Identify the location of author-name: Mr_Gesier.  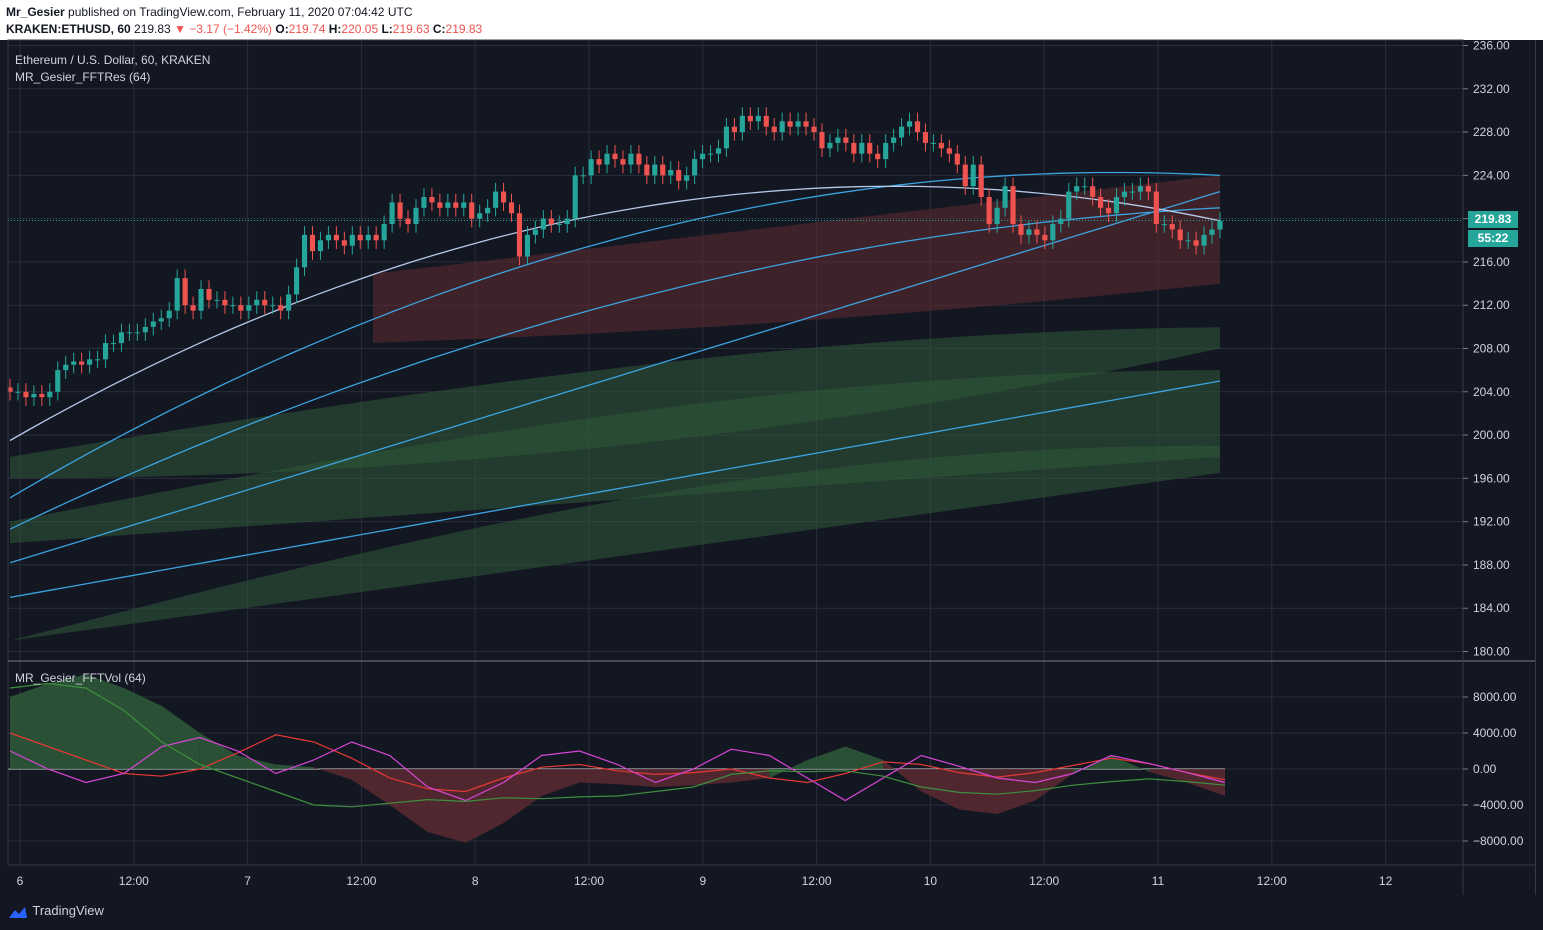
(35, 12).